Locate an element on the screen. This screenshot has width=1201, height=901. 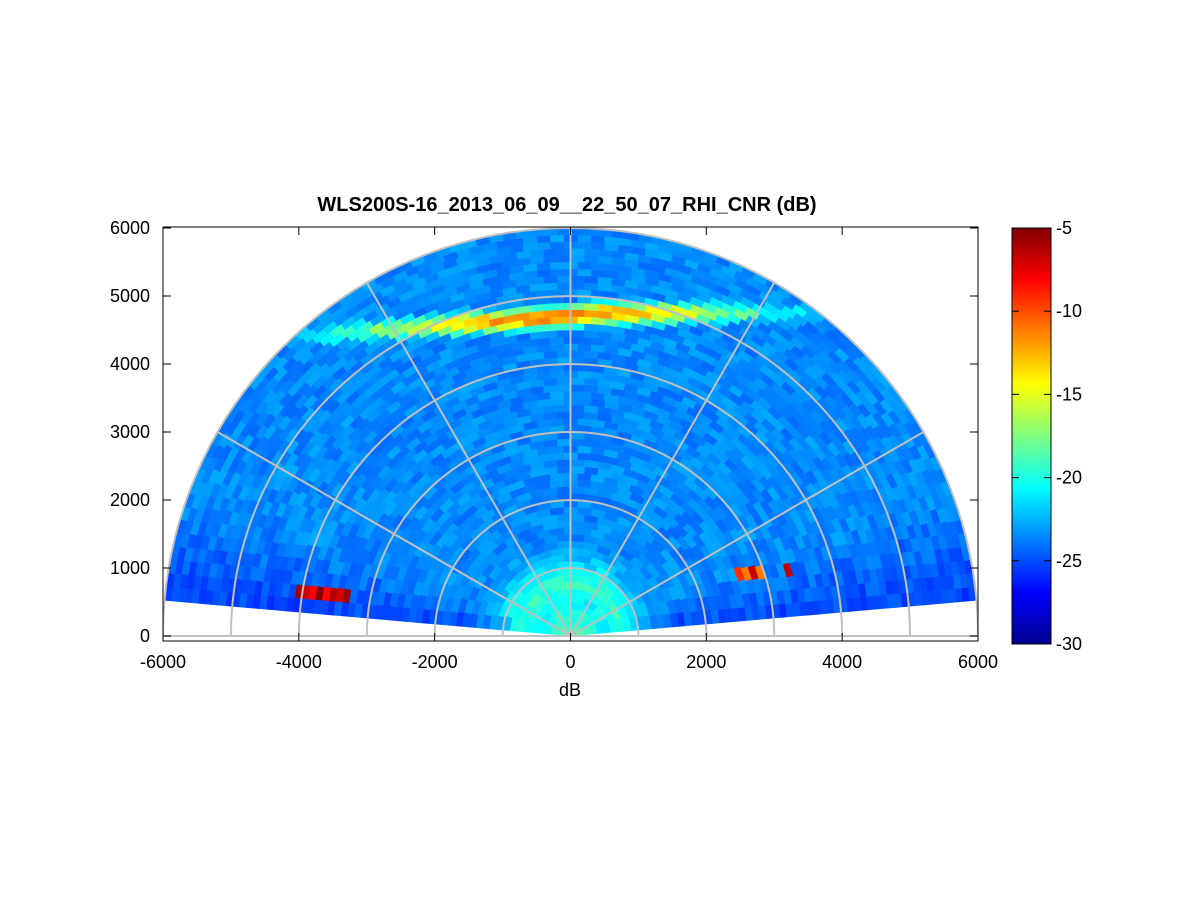
x-tick-label: 4000 is located at coordinates (842, 662).